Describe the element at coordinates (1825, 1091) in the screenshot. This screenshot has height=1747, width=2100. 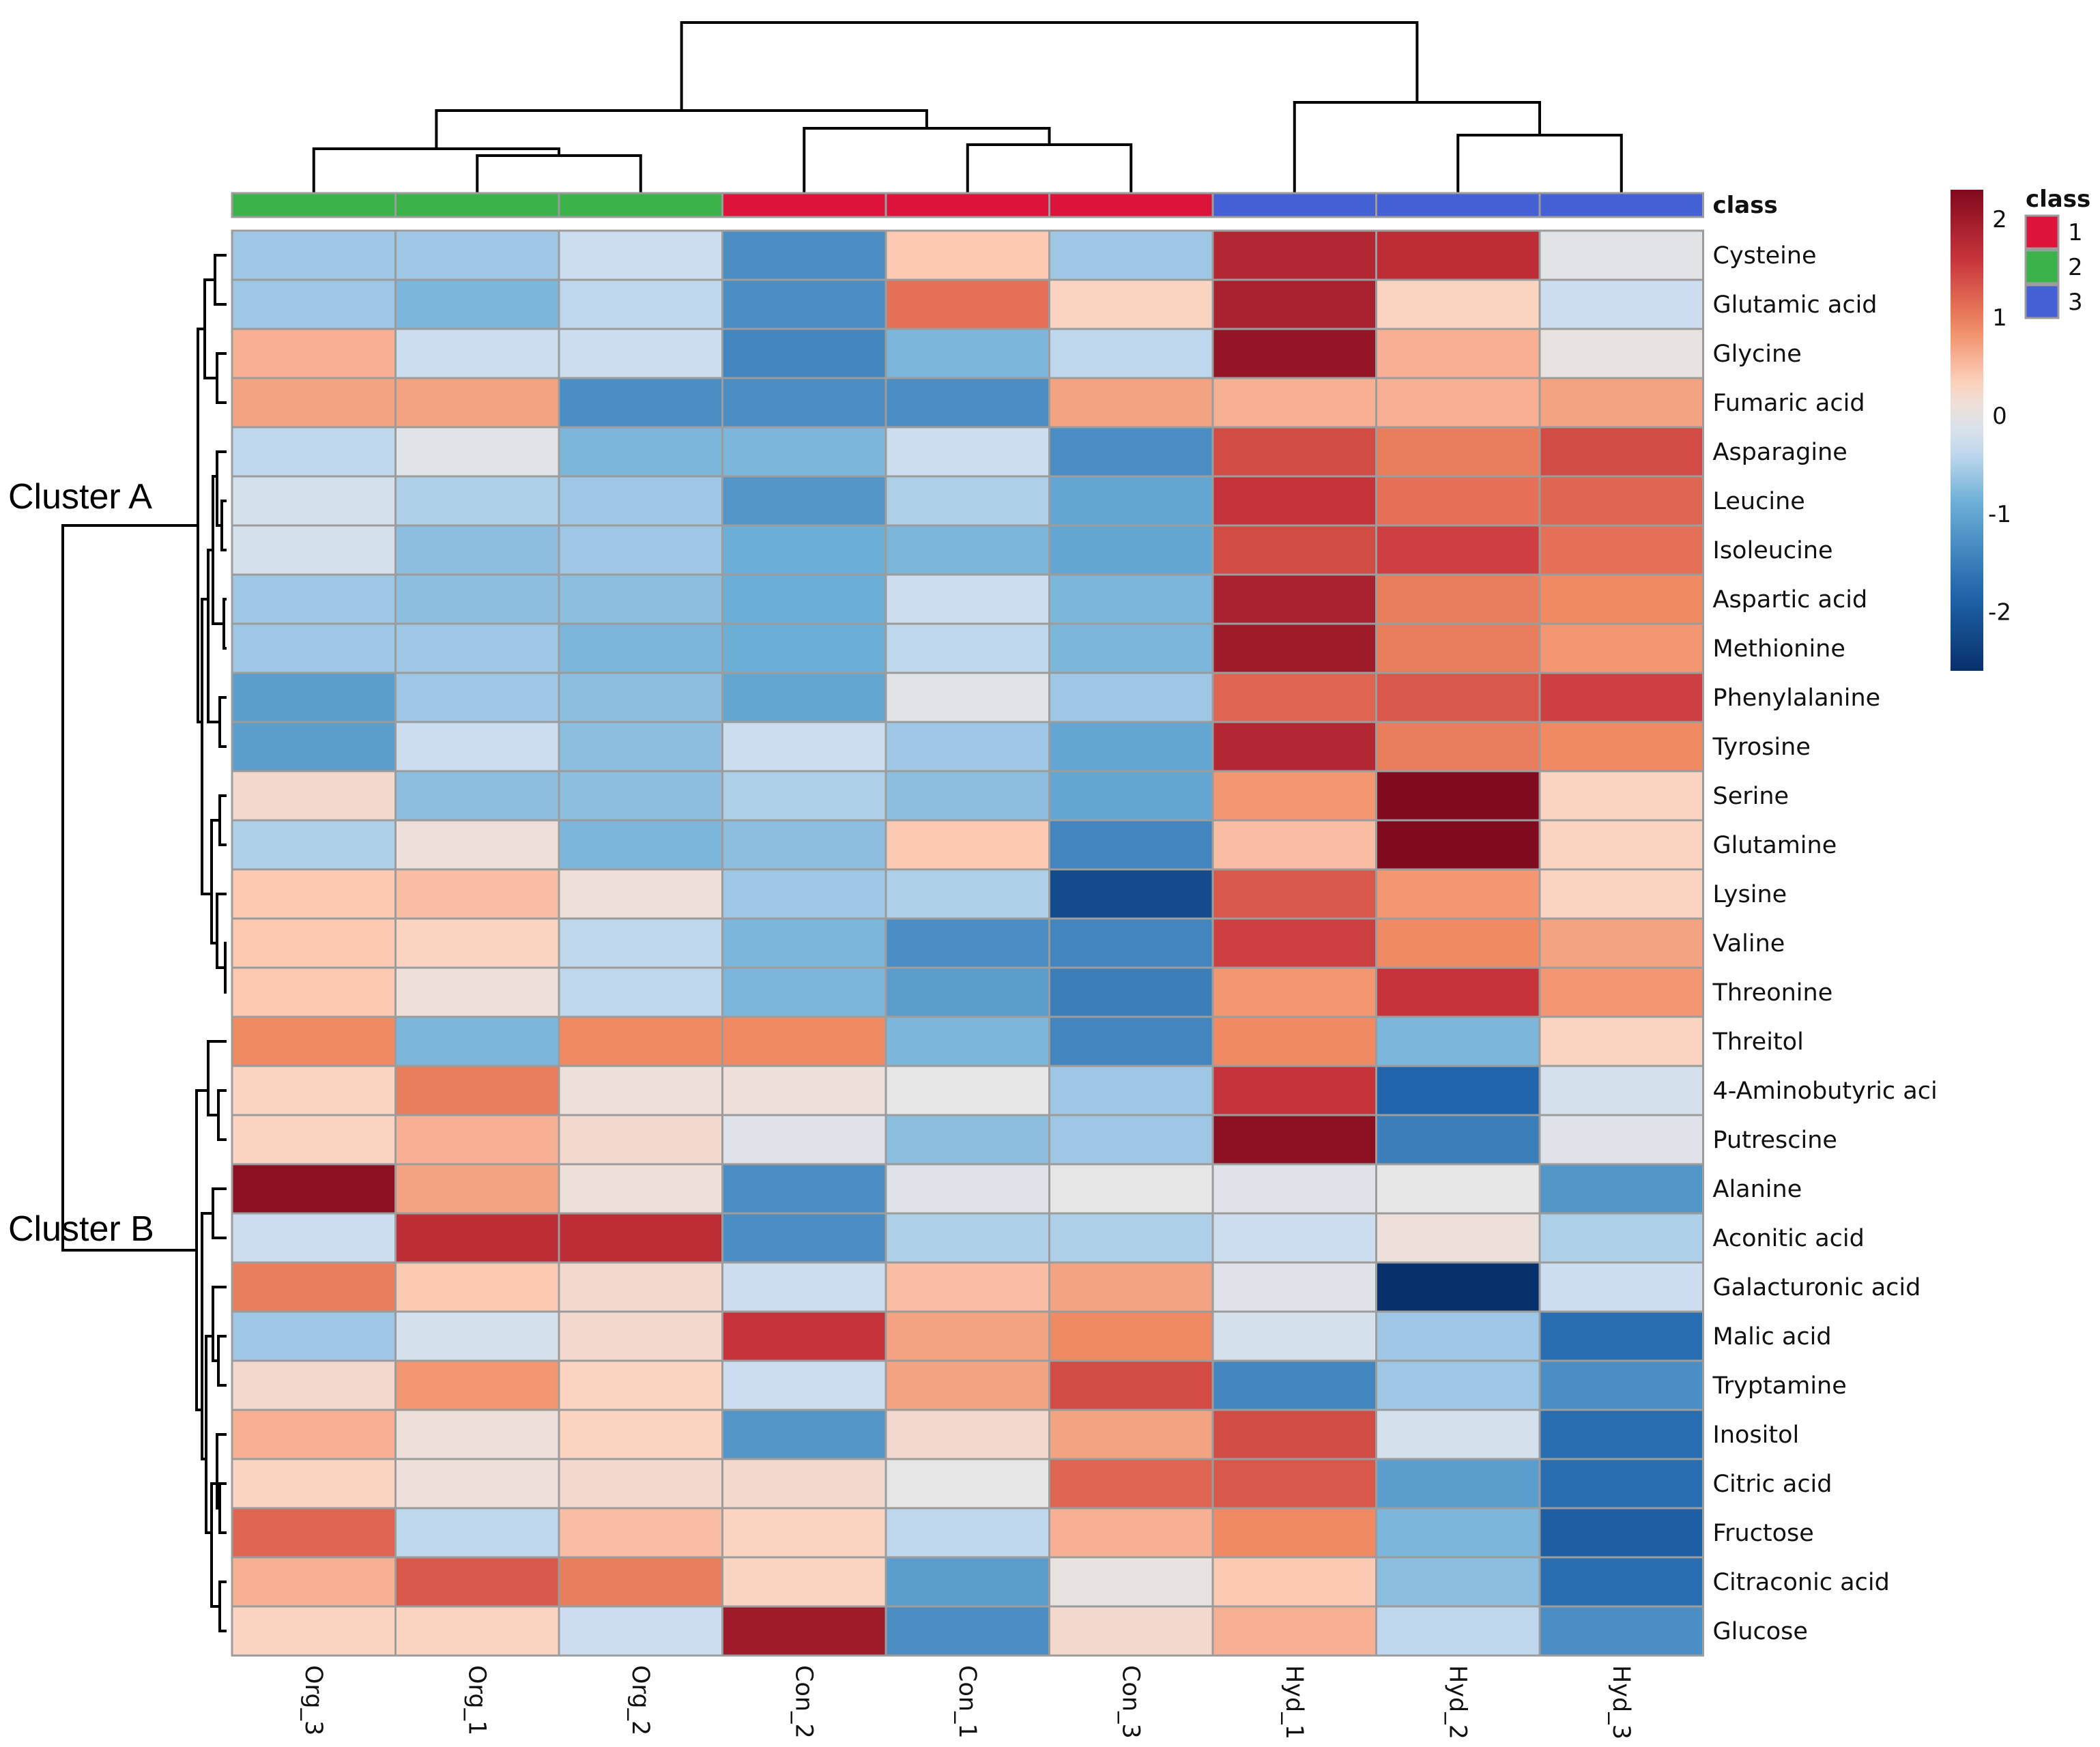
I see `row-label: 4-Aminobutyric aci` at that location.